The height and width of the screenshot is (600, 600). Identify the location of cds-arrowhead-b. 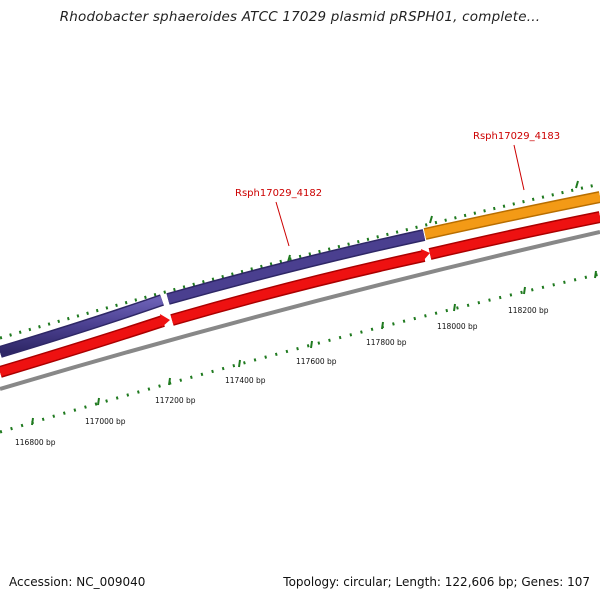
(425, 255).